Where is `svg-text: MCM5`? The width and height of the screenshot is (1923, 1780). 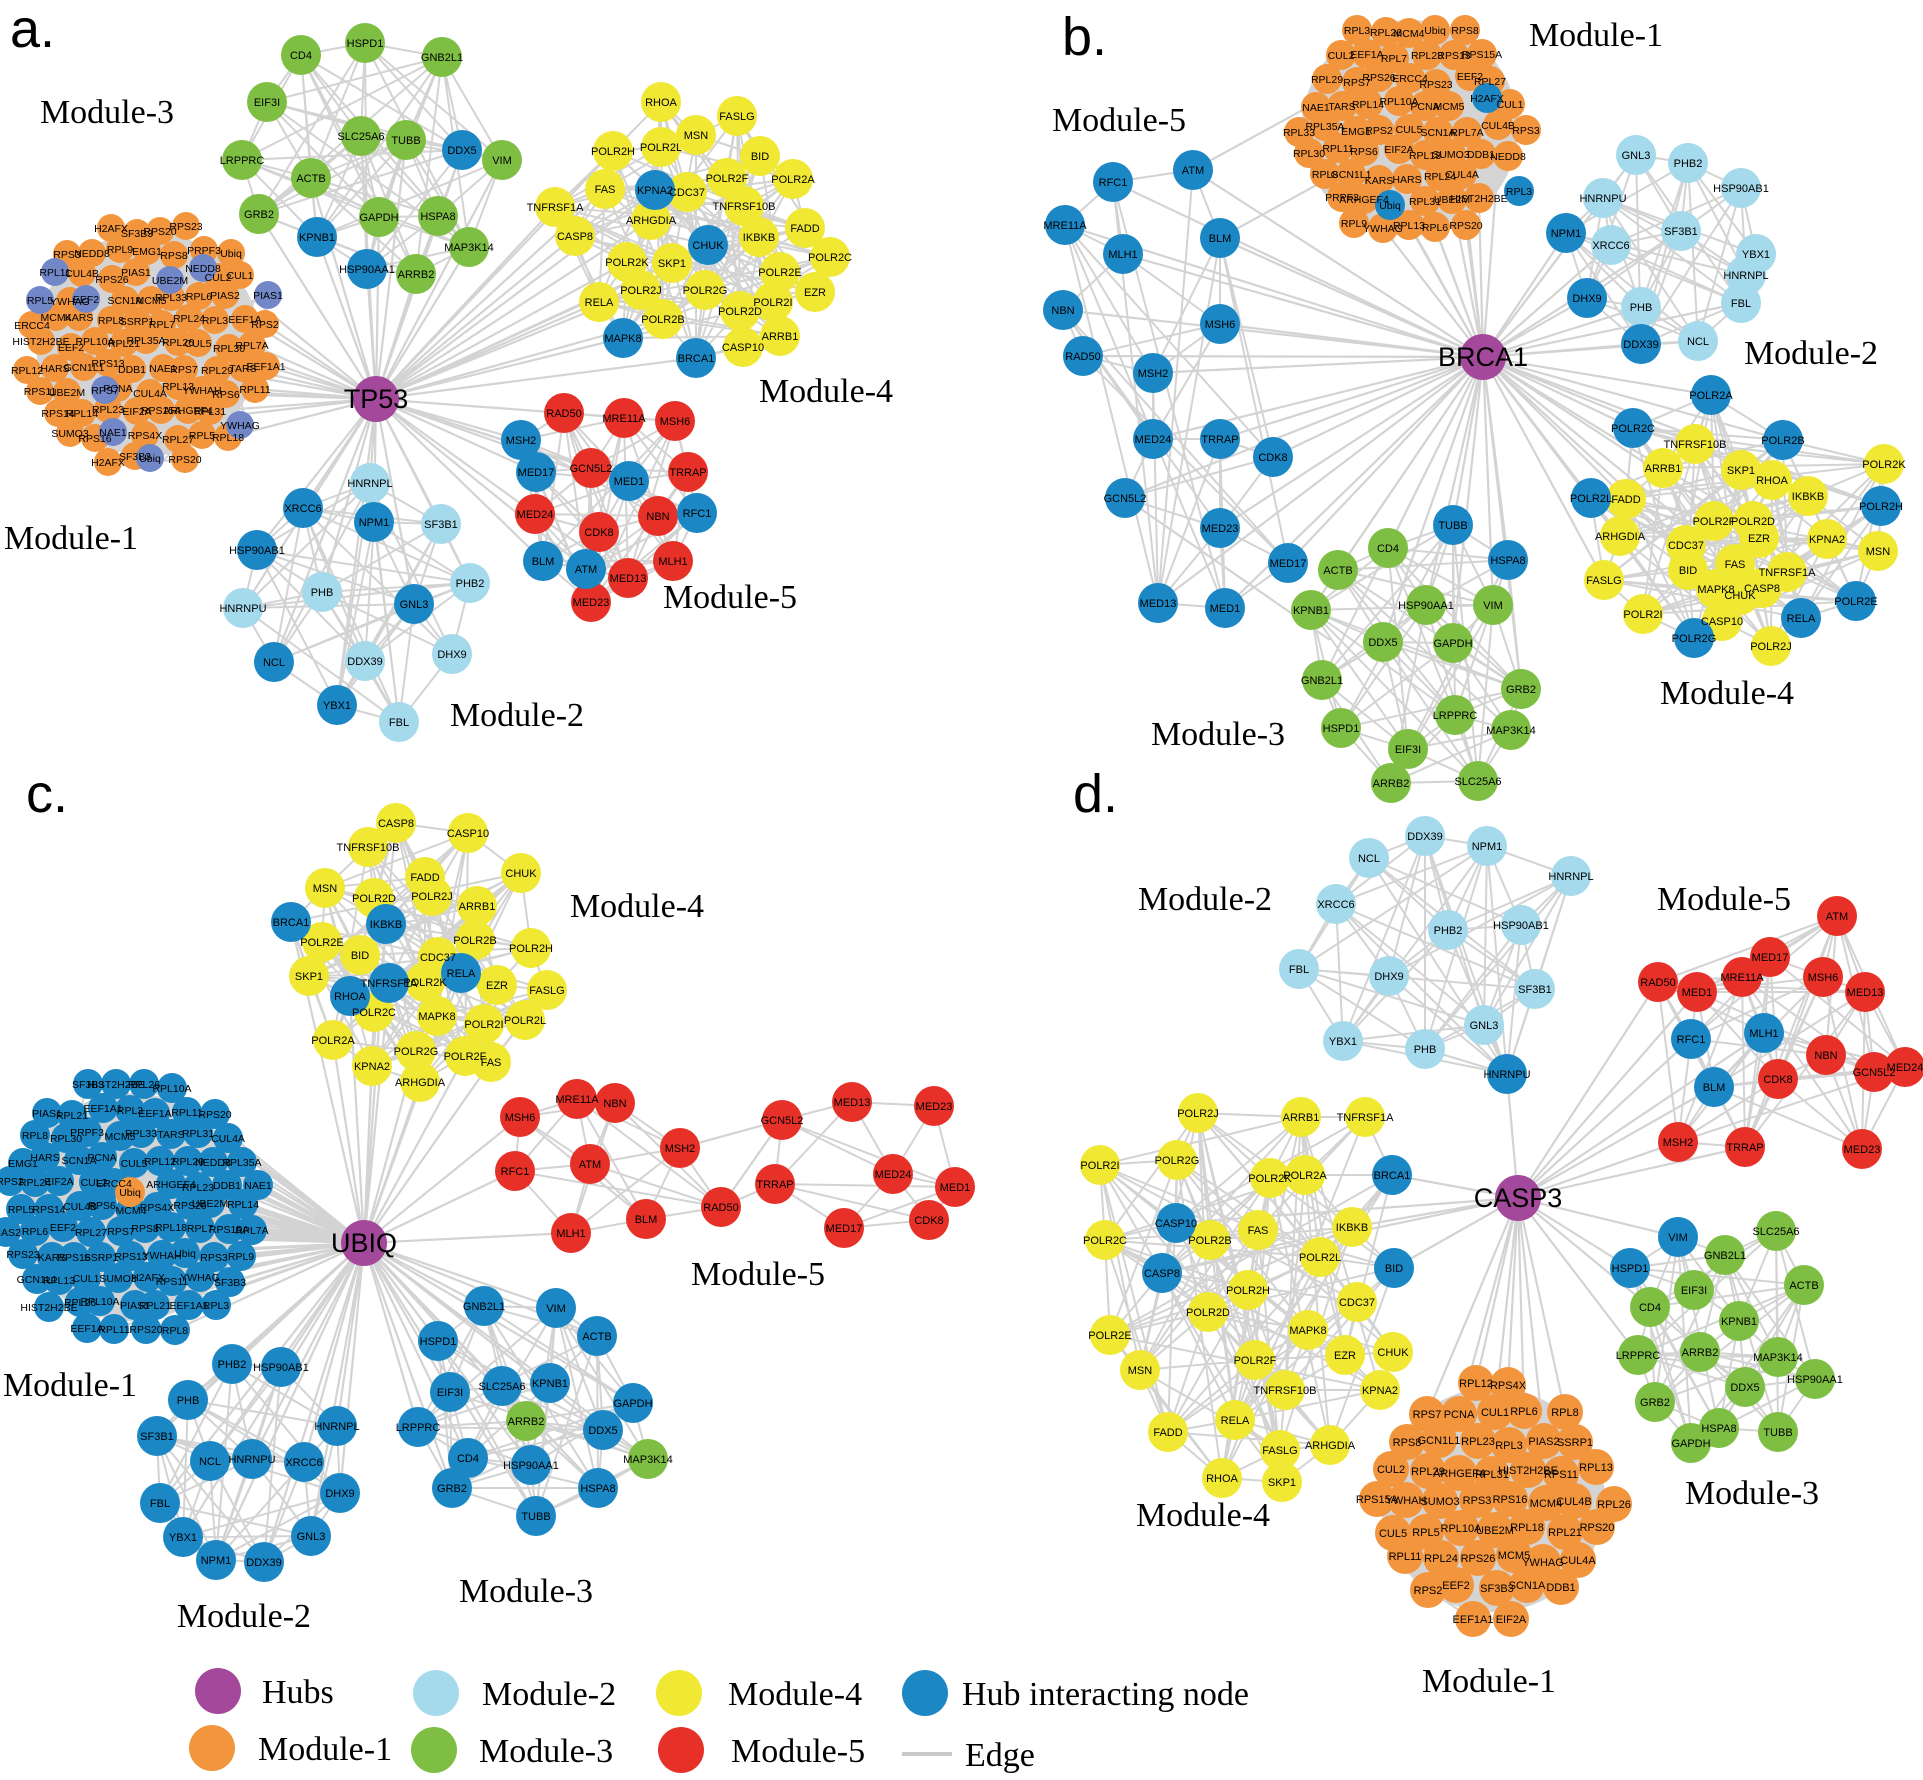 svg-text: MCM5 is located at coordinates (120, 1137).